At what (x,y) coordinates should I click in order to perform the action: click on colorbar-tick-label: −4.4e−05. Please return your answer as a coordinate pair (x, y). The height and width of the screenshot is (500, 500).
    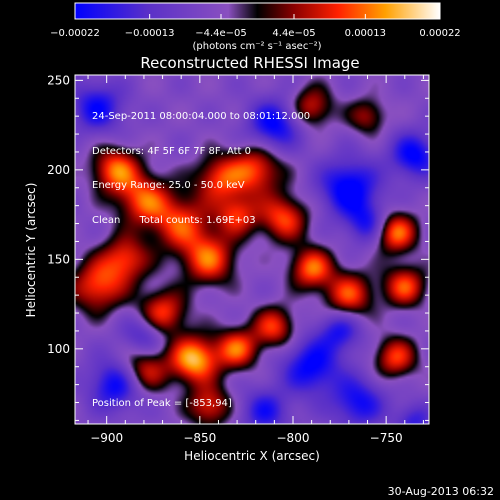
    Looking at the image, I should click on (221, 33).